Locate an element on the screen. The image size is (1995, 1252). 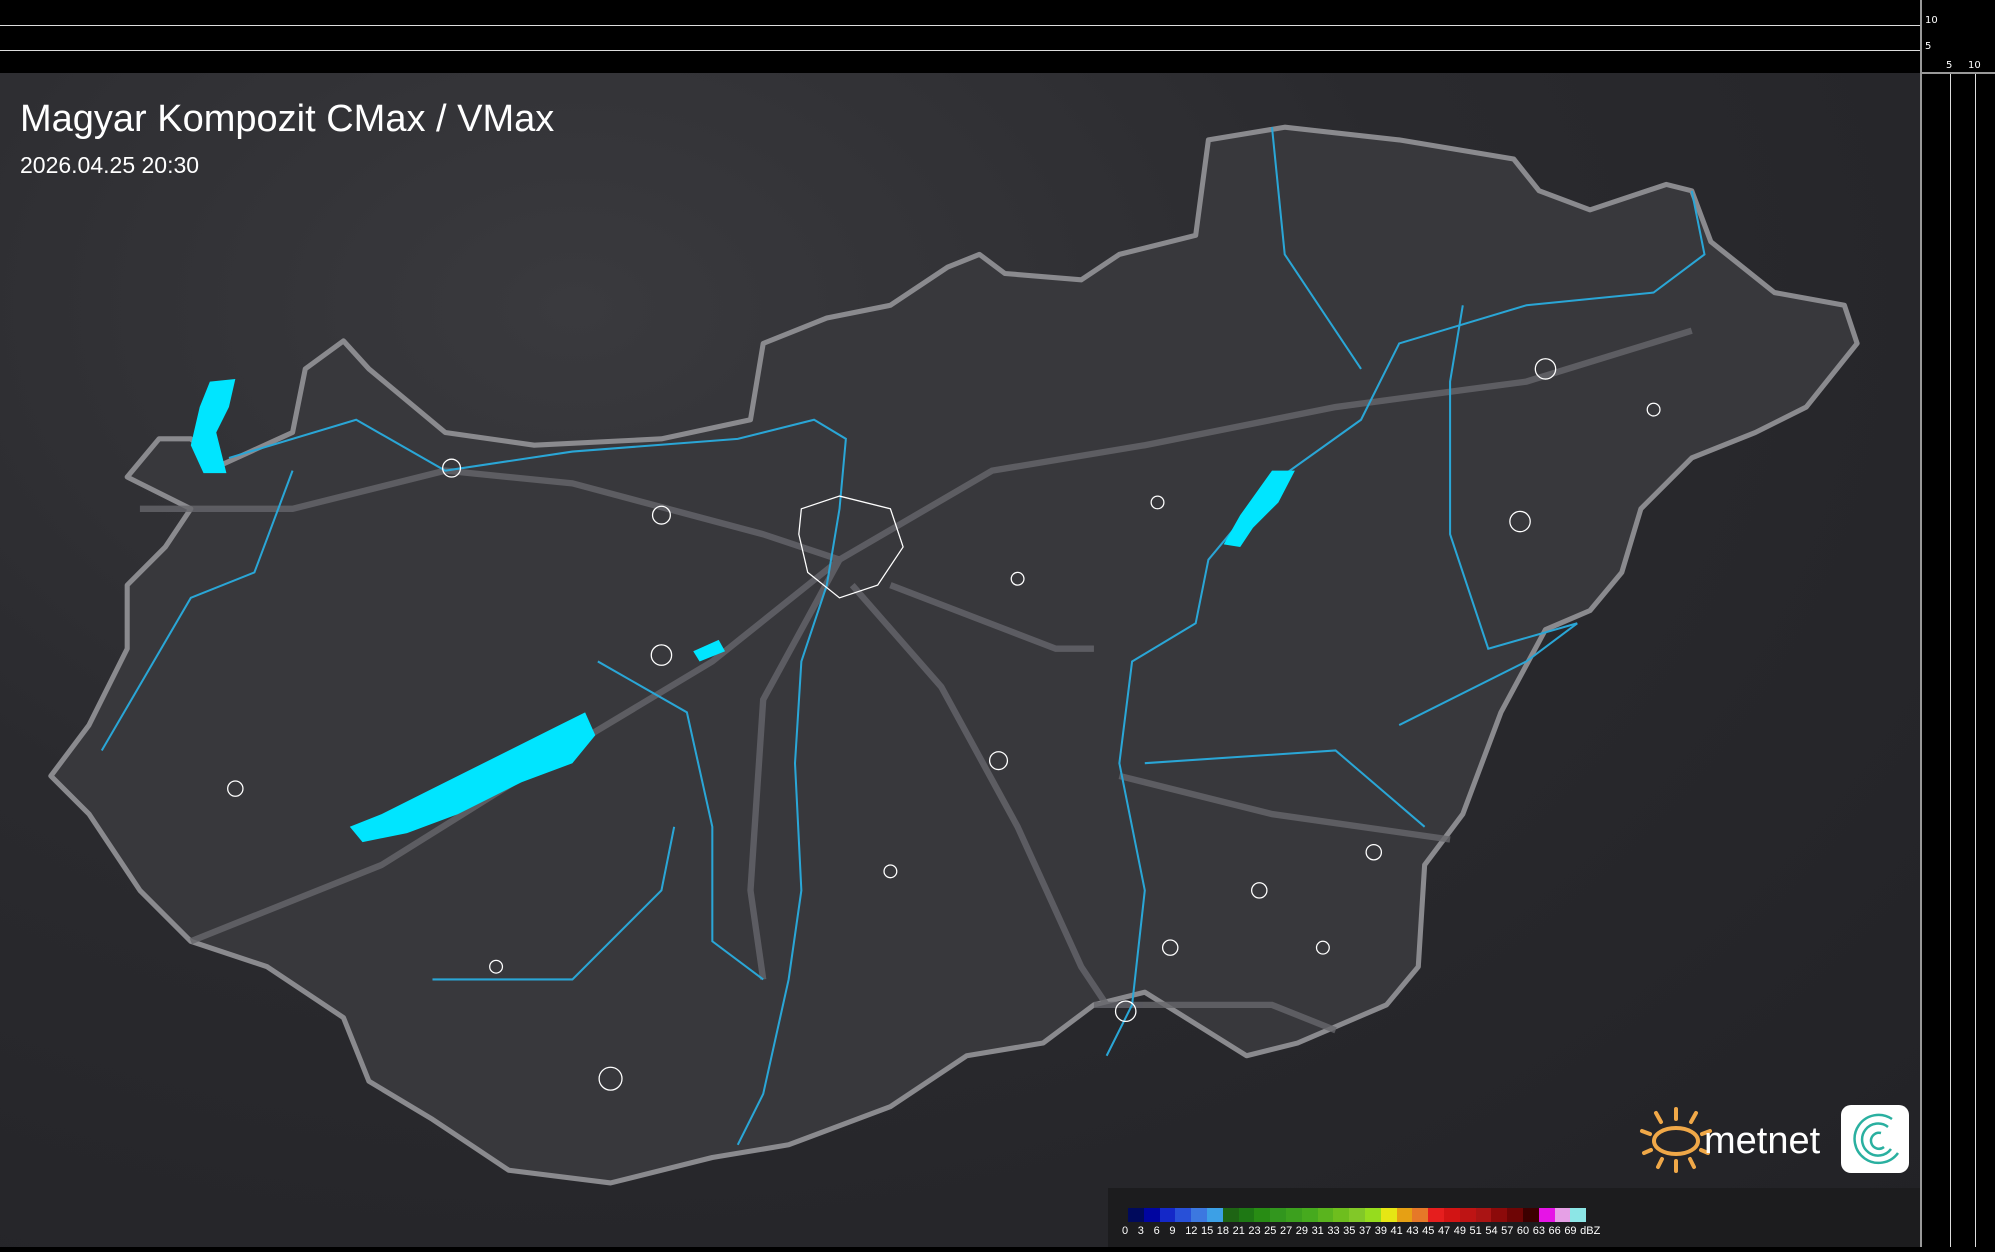
budapest-outline is located at coordinates (851, 547).